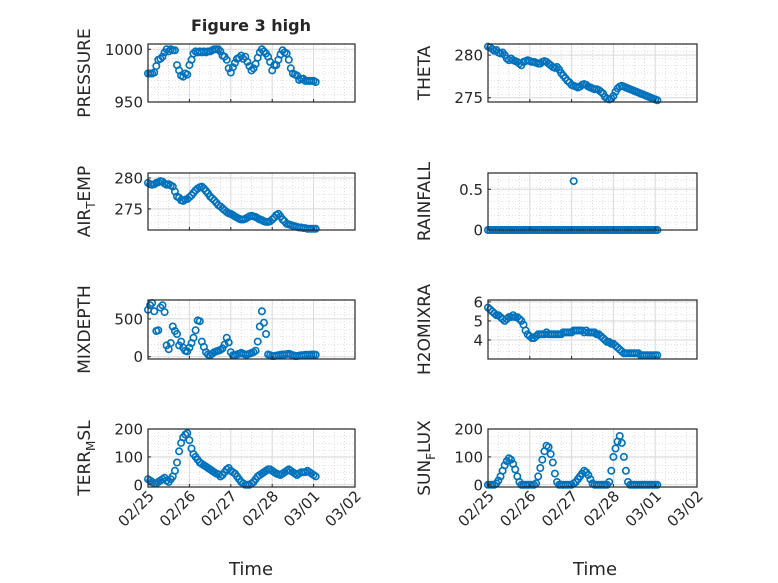 This screenshot has width=778, height=583. What do you see at coordinates (468, 430) in the screenshot?
I see `y-tick-label: 200` at bounding box center [468, 430].